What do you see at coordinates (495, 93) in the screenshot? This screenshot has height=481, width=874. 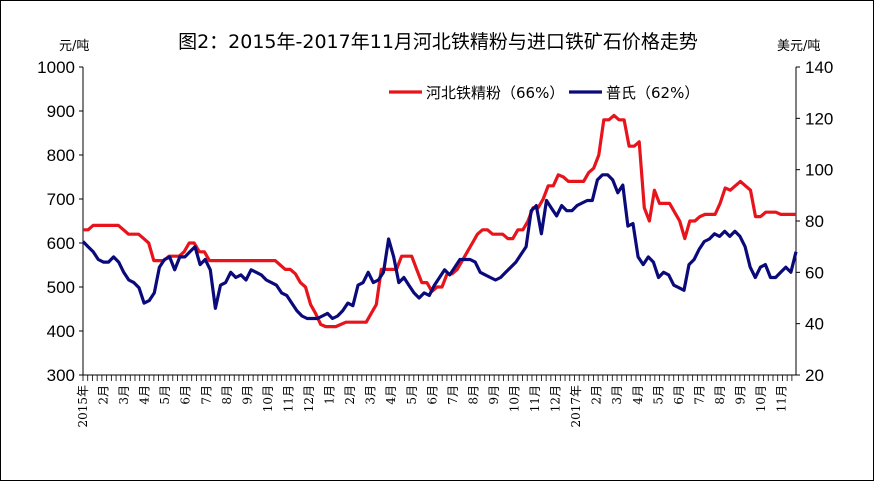 I see `legend-label: 河北铁精粉（66%）` at bounding box center [495, 93].